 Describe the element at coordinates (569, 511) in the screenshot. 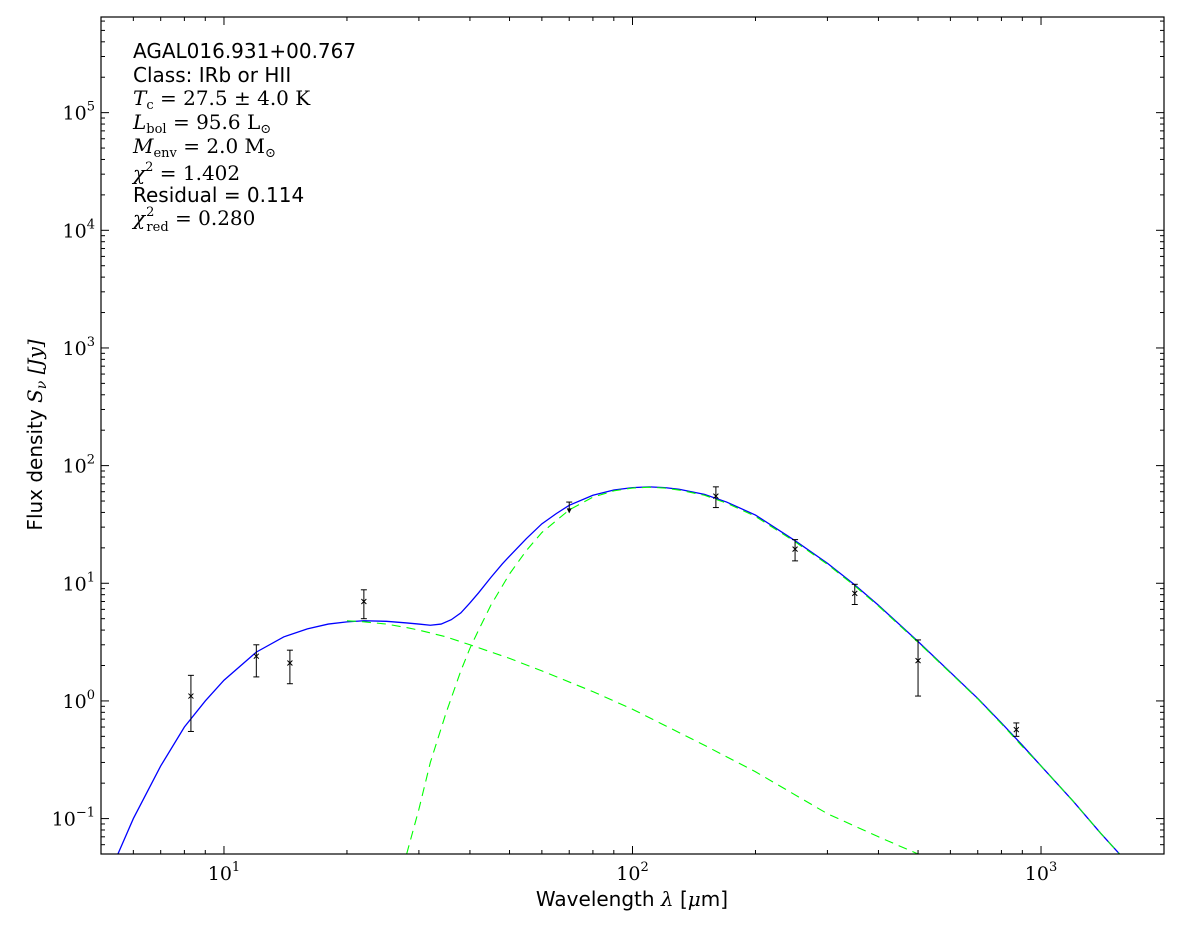

I see `upper-limit-arrow` at that location.